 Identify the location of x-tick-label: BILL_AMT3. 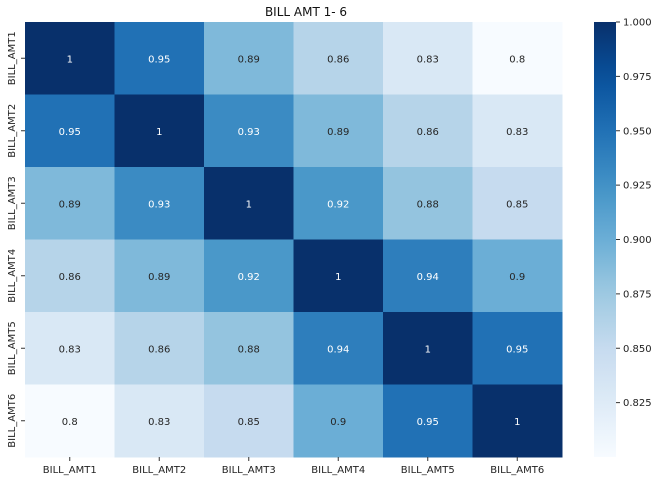
(249, 470).